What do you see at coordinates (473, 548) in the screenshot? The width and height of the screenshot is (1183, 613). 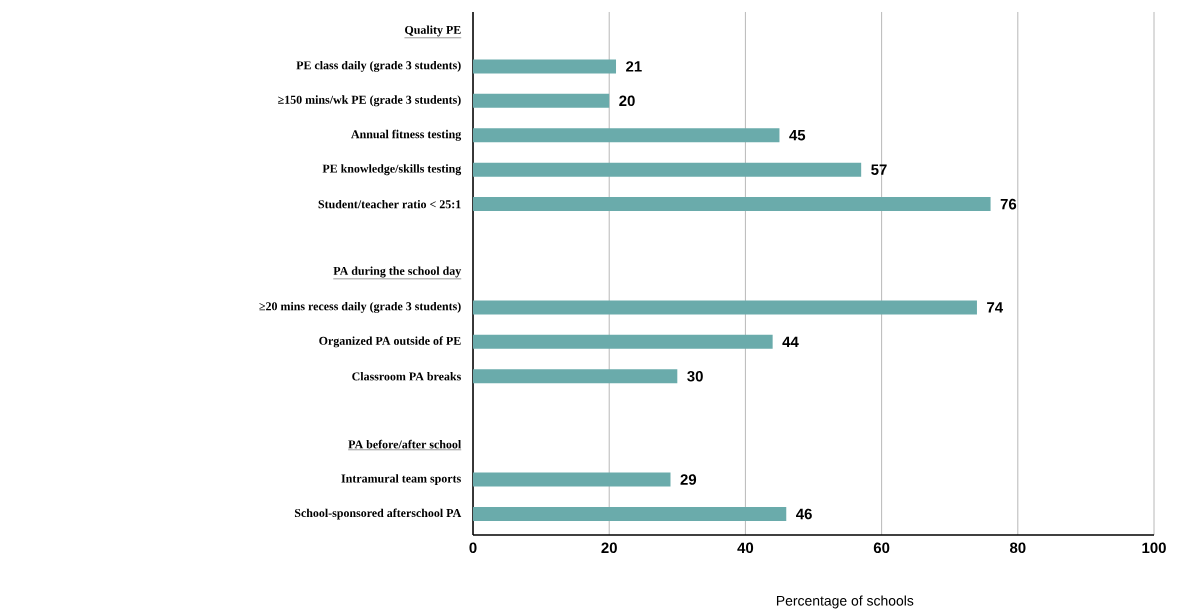 I see `x-tick-label: 0` at bounding box center [473, 548].